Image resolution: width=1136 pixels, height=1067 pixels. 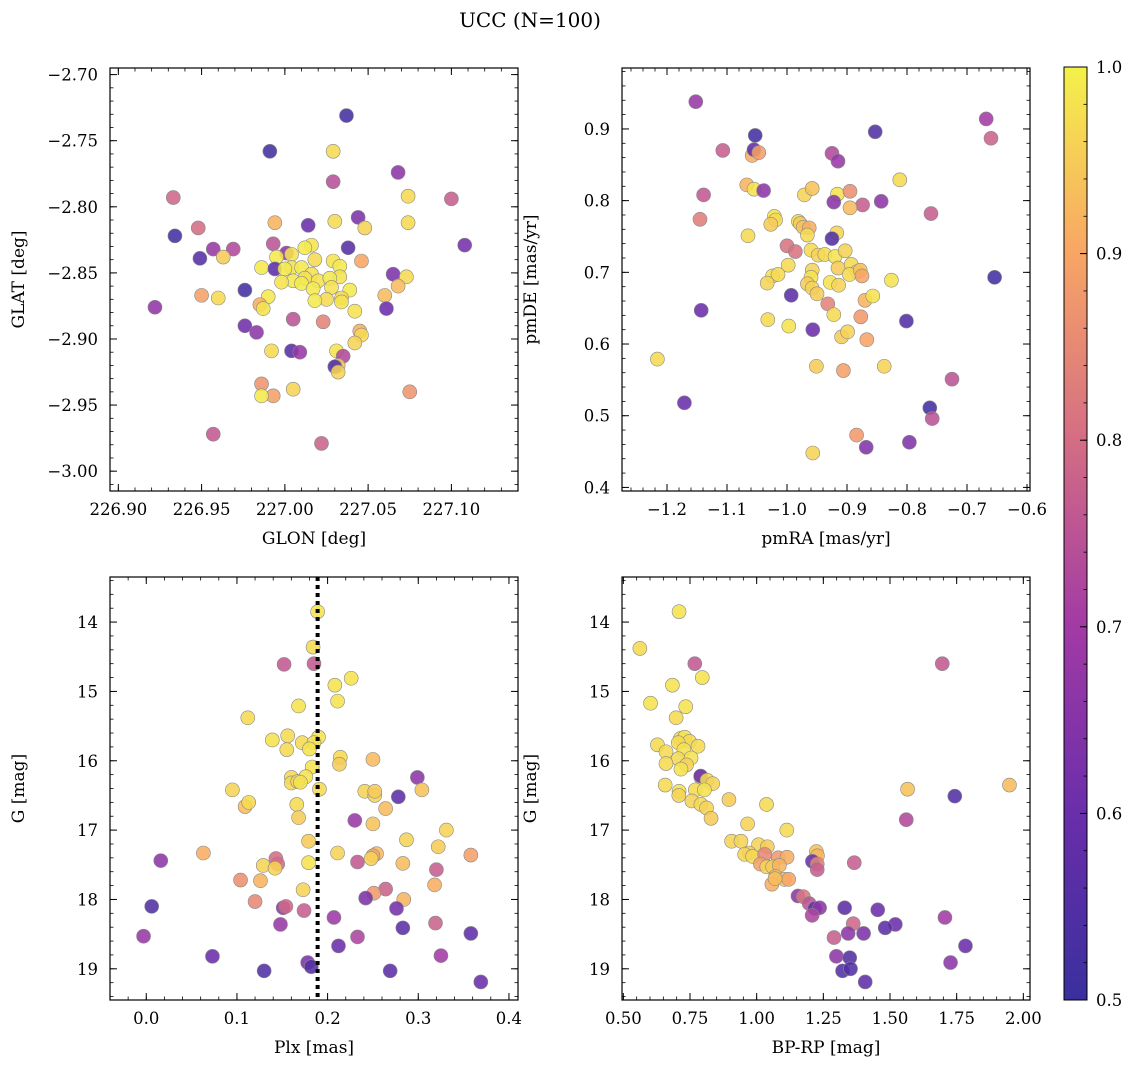 I want to click on x-axis-label: Plx [mas], so click(x=314, y=1048).